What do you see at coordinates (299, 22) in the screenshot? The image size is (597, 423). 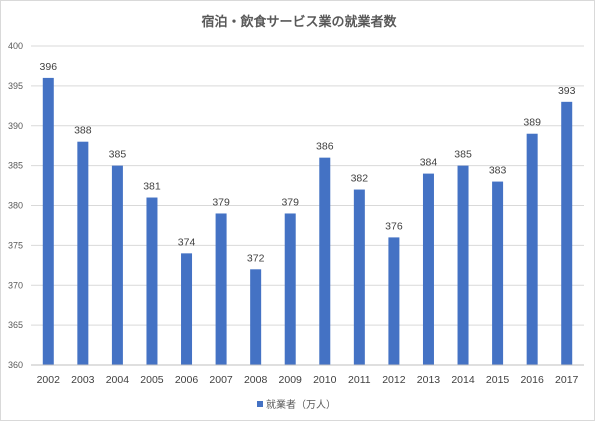 I see `chart-title: 宿泊・飲食サービス業の就業者数` at bounding box center [299, 22].